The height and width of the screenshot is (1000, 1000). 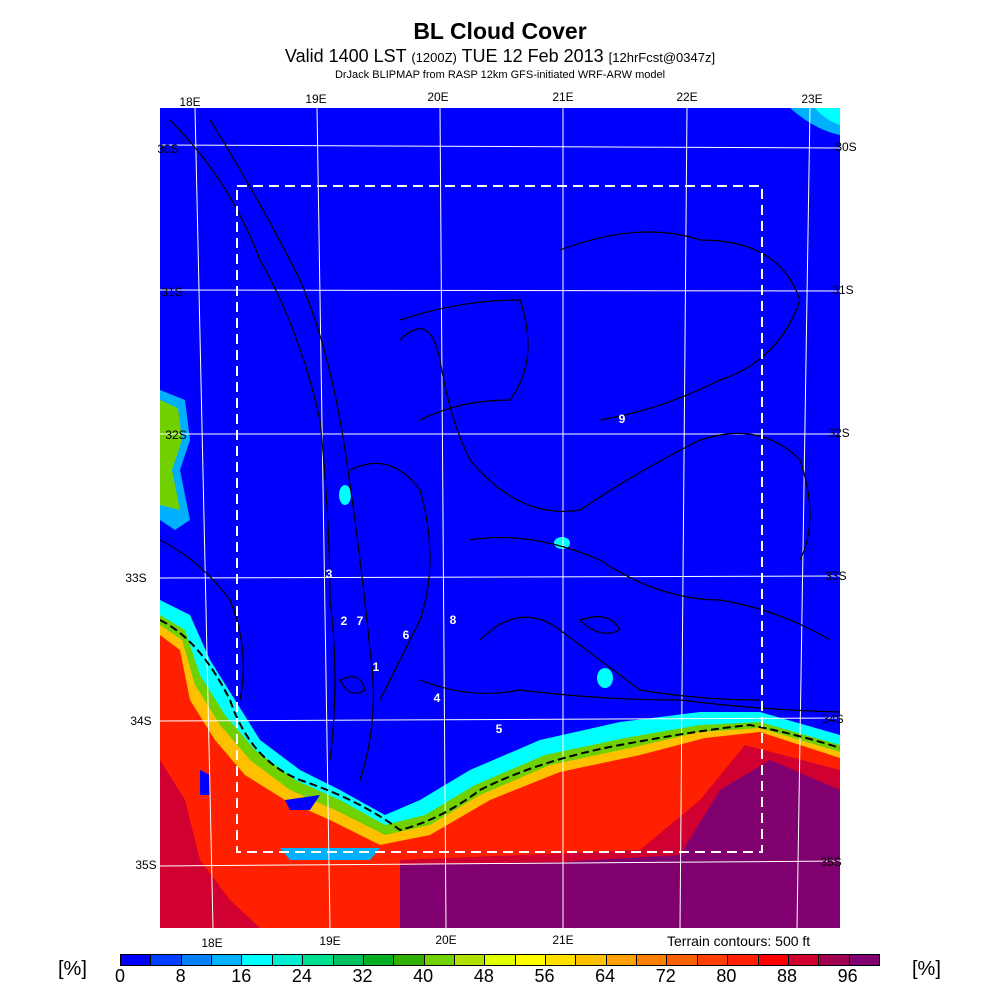 What do you see at coordinates (330, 941) in the screenshot?
I see `lon-label-bottom: 19E` at bounding box center [330, 941].